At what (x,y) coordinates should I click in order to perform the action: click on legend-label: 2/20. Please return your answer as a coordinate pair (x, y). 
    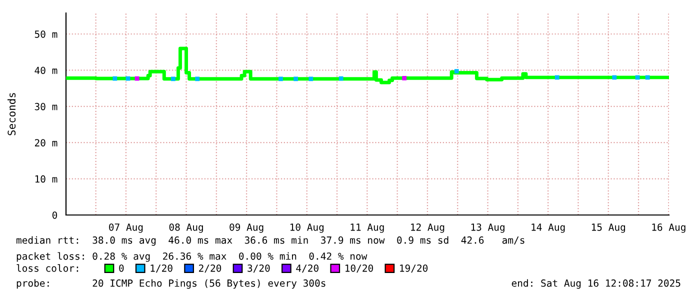
    Looking at the image, I should click on (210, 268).